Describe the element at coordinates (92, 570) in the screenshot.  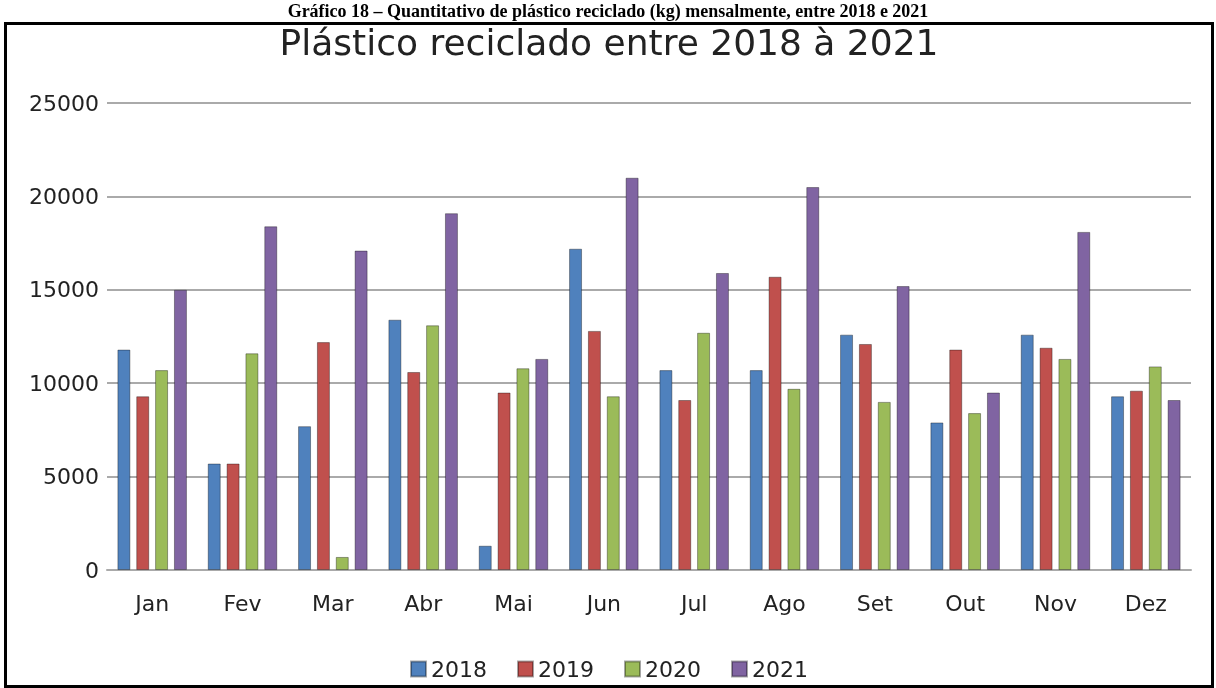
I see `y-tick-label: 0` at that location.